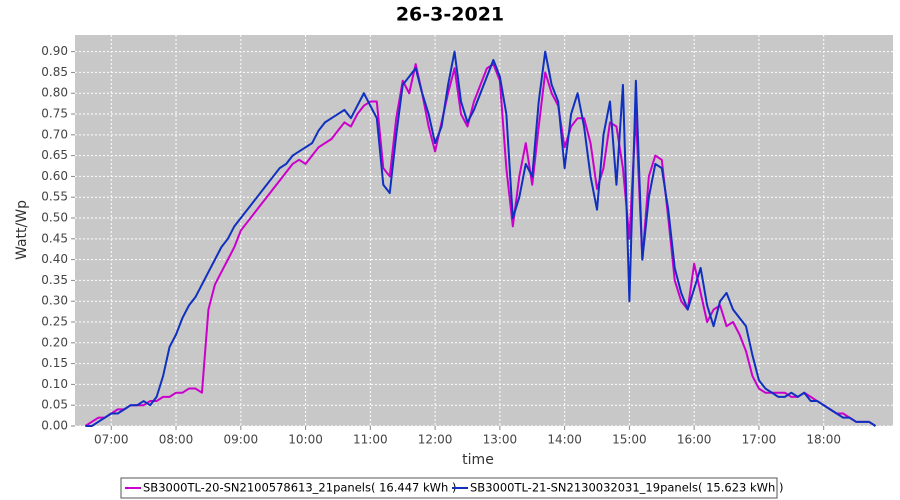  What do you see at coordinates (500, 440) in the screenshot?
I see `x-tick-label: 13:00` at bounding box center [500, 440].